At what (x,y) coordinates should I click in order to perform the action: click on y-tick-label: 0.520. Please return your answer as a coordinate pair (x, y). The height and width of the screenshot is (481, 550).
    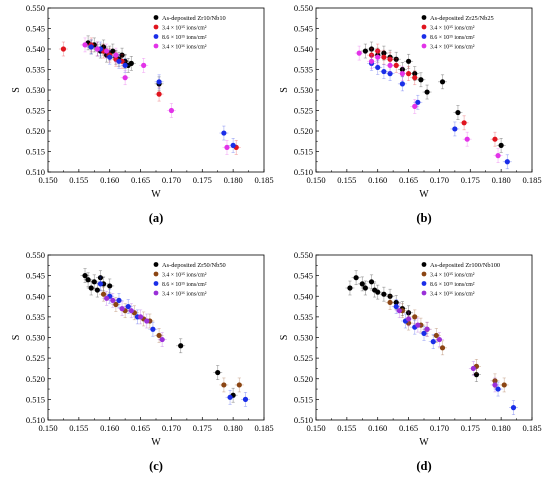
    Looking at the image, I should click on (35, 131).